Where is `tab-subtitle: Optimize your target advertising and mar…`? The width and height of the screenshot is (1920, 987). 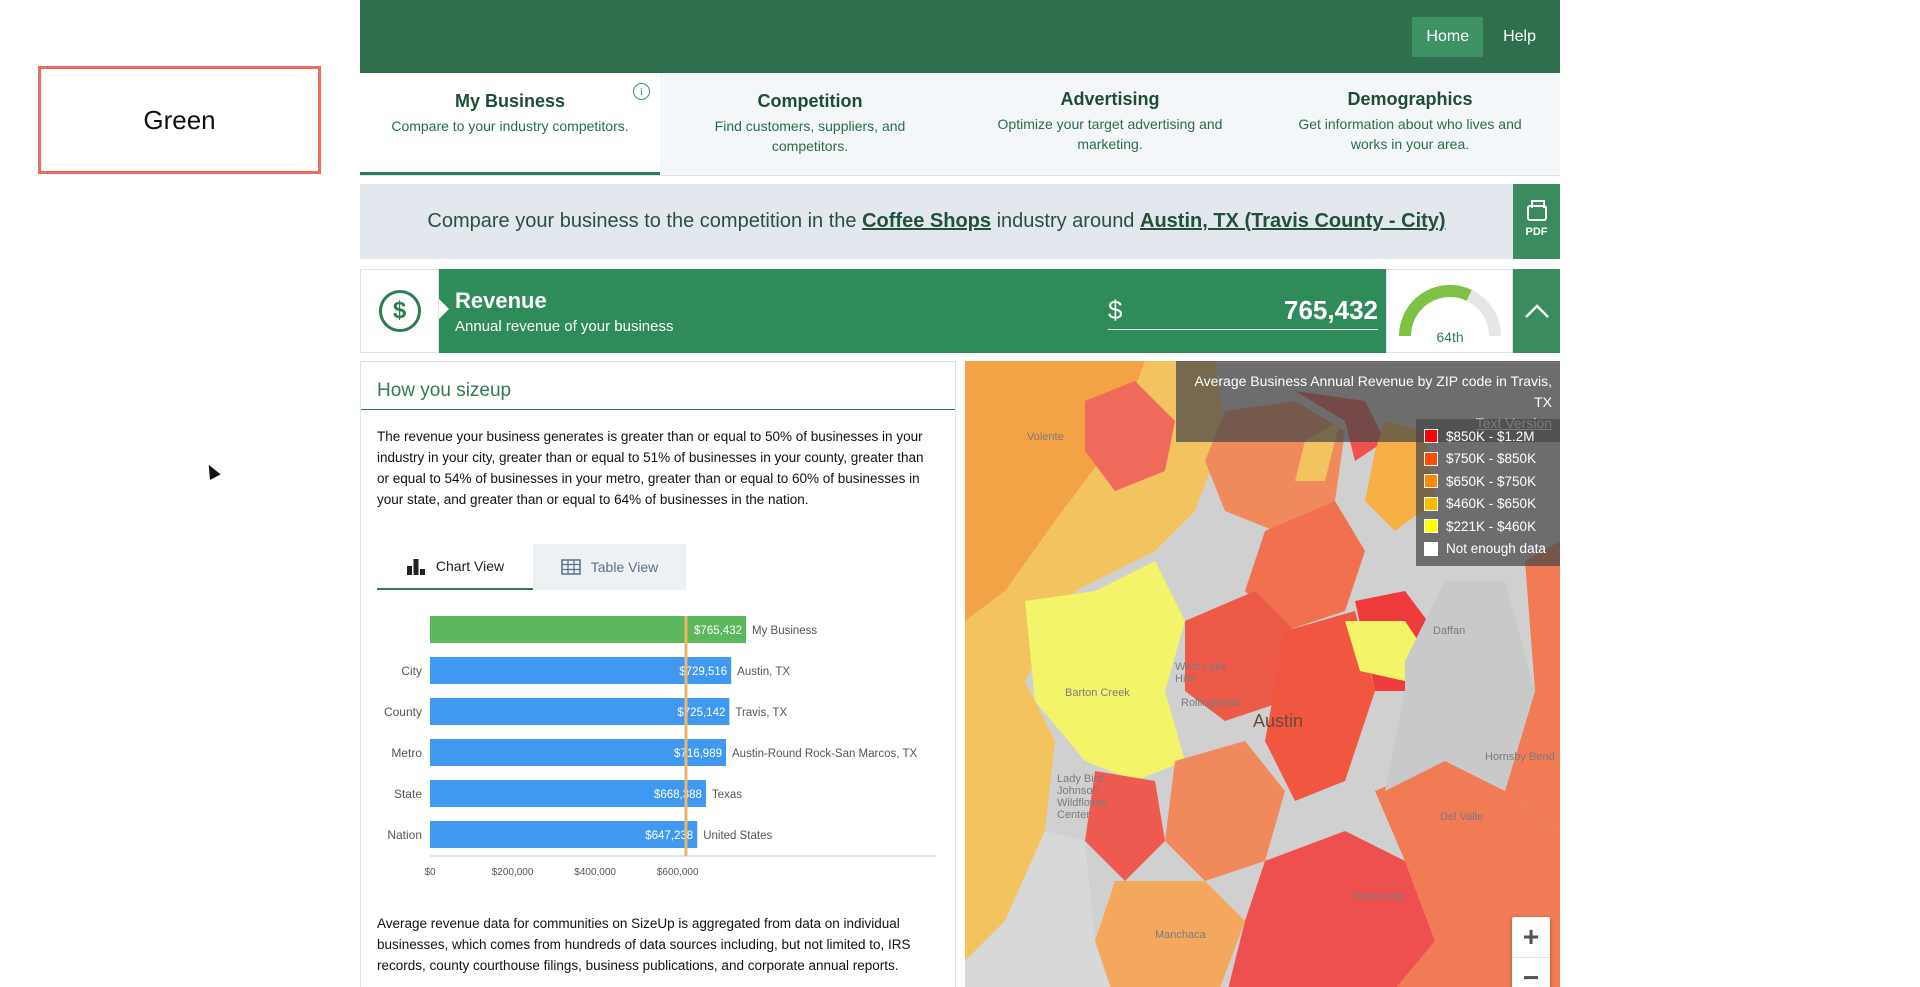
tab-subtitle: Optimize your target advertising and mar… is located at coordinates (1110, 134).